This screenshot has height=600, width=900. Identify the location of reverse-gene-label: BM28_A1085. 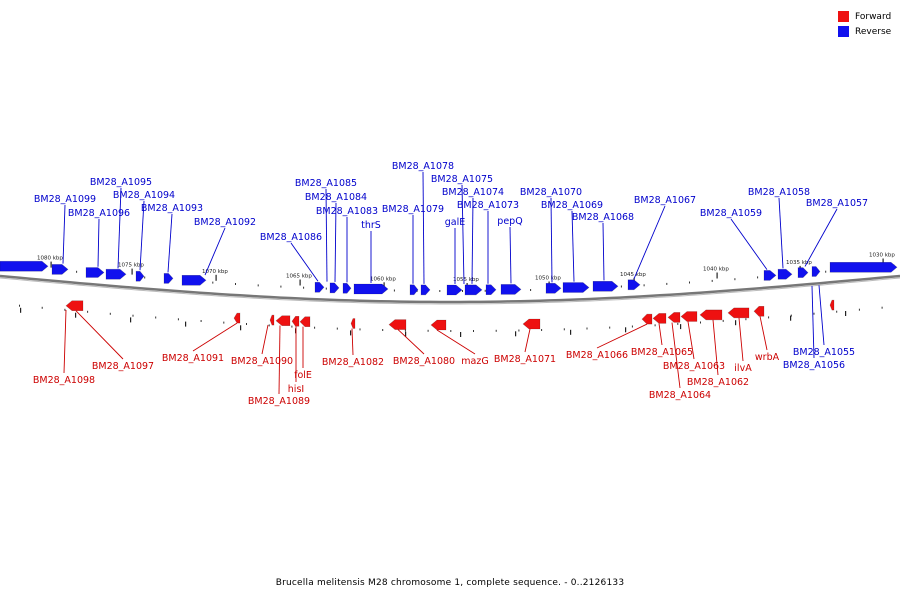
(326, 183).